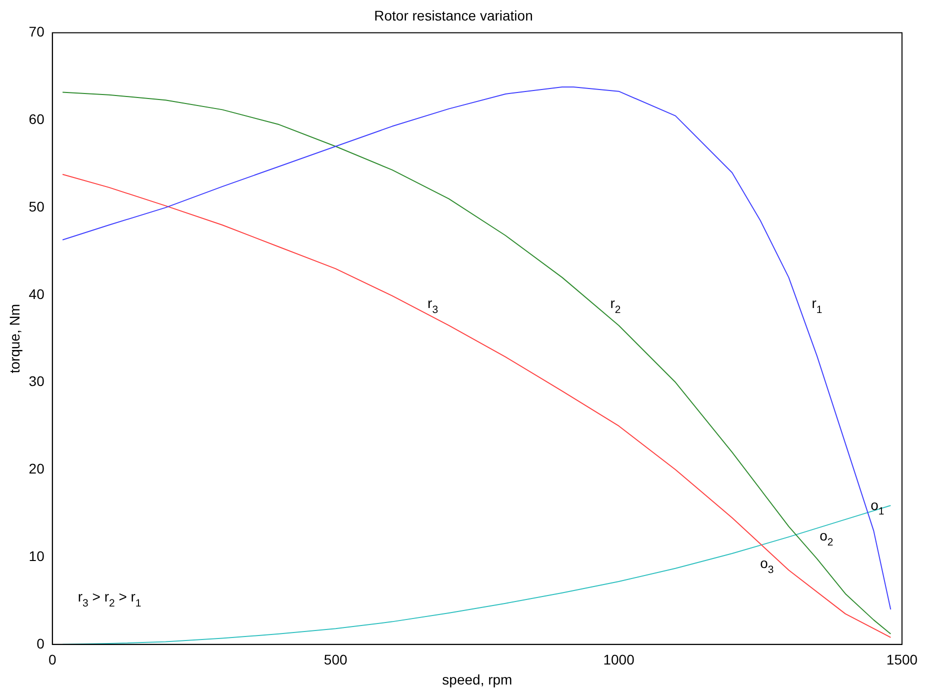  I want to click on x-tick-label: 1500, so click(902, 660).